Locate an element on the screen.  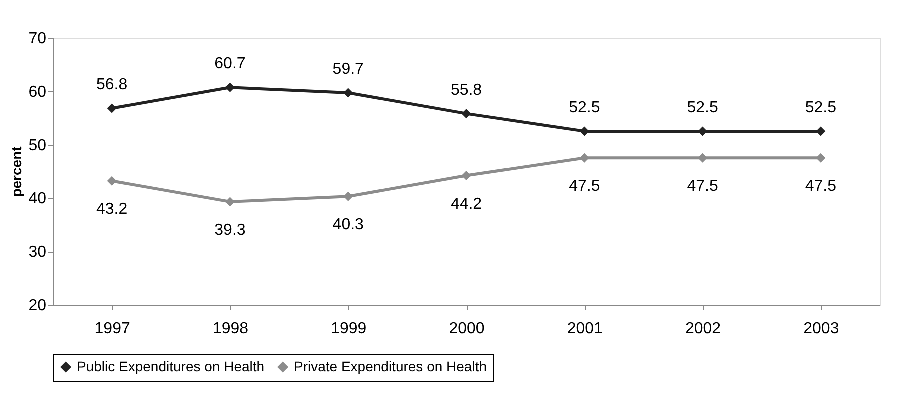
x-tick-label: 1998 is located at coordinates (230, 329).